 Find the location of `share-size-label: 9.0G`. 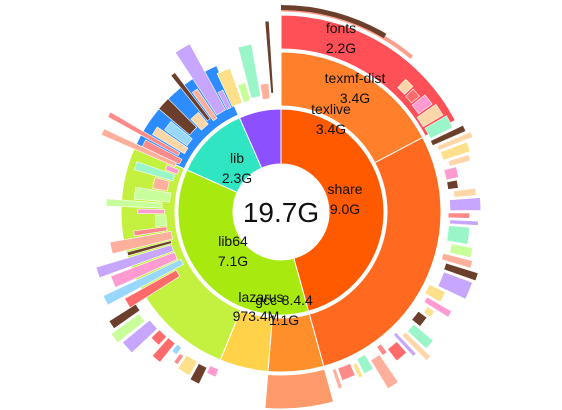

share-size-label: 9.0G is located at coordinates (345, 209).